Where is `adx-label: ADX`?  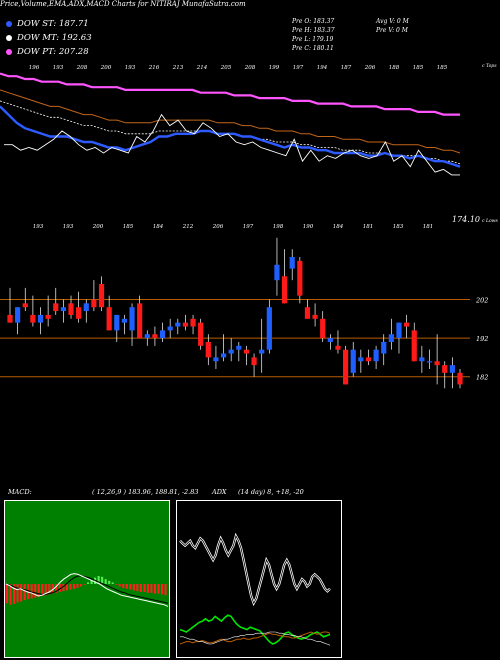
adx-label: ADX is located at coordinates (219, 492).